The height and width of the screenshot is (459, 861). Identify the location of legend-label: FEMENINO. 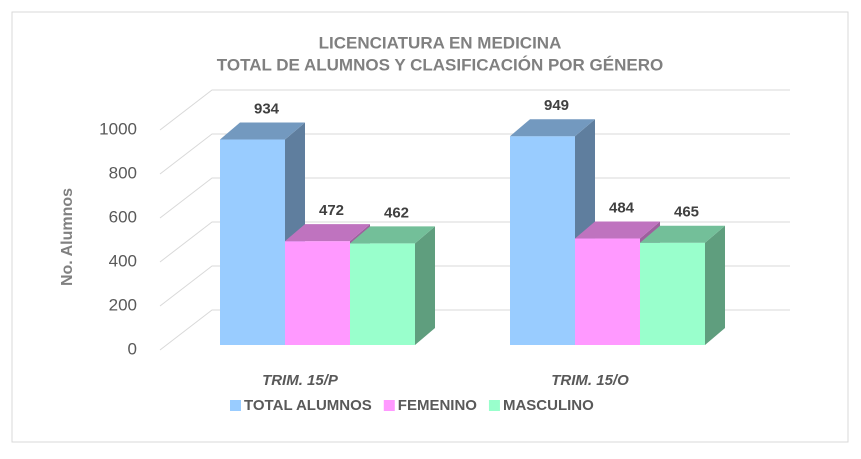
(438, 405).